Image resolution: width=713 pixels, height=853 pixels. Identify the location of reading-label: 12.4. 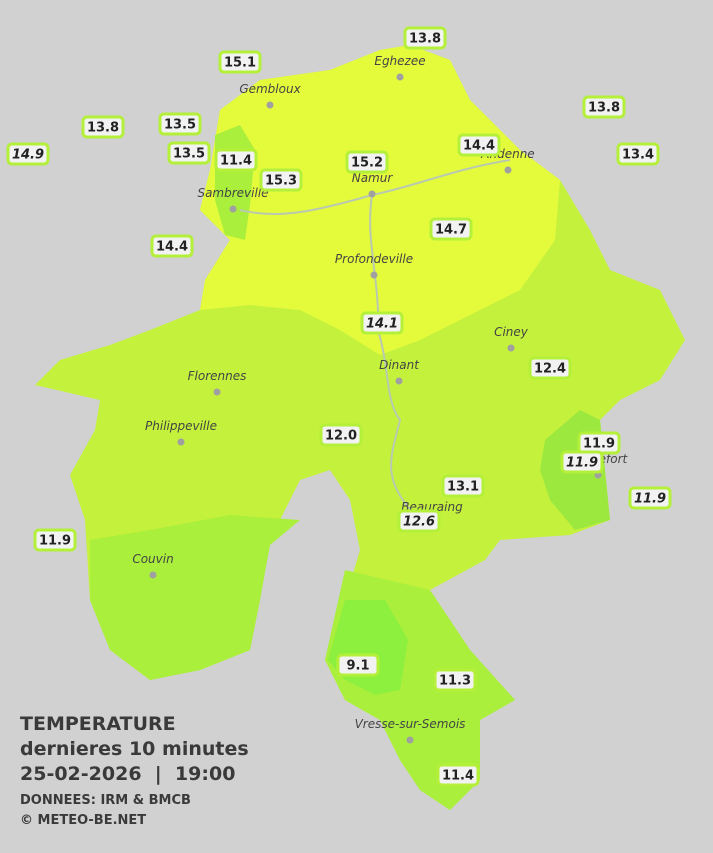
(550, 369).